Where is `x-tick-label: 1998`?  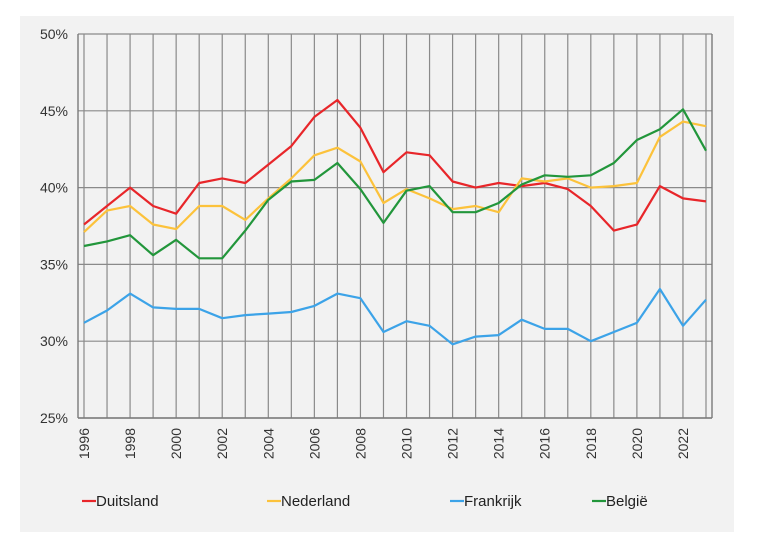
x-tick-label: 1998 is located at coordinates (130, 443).